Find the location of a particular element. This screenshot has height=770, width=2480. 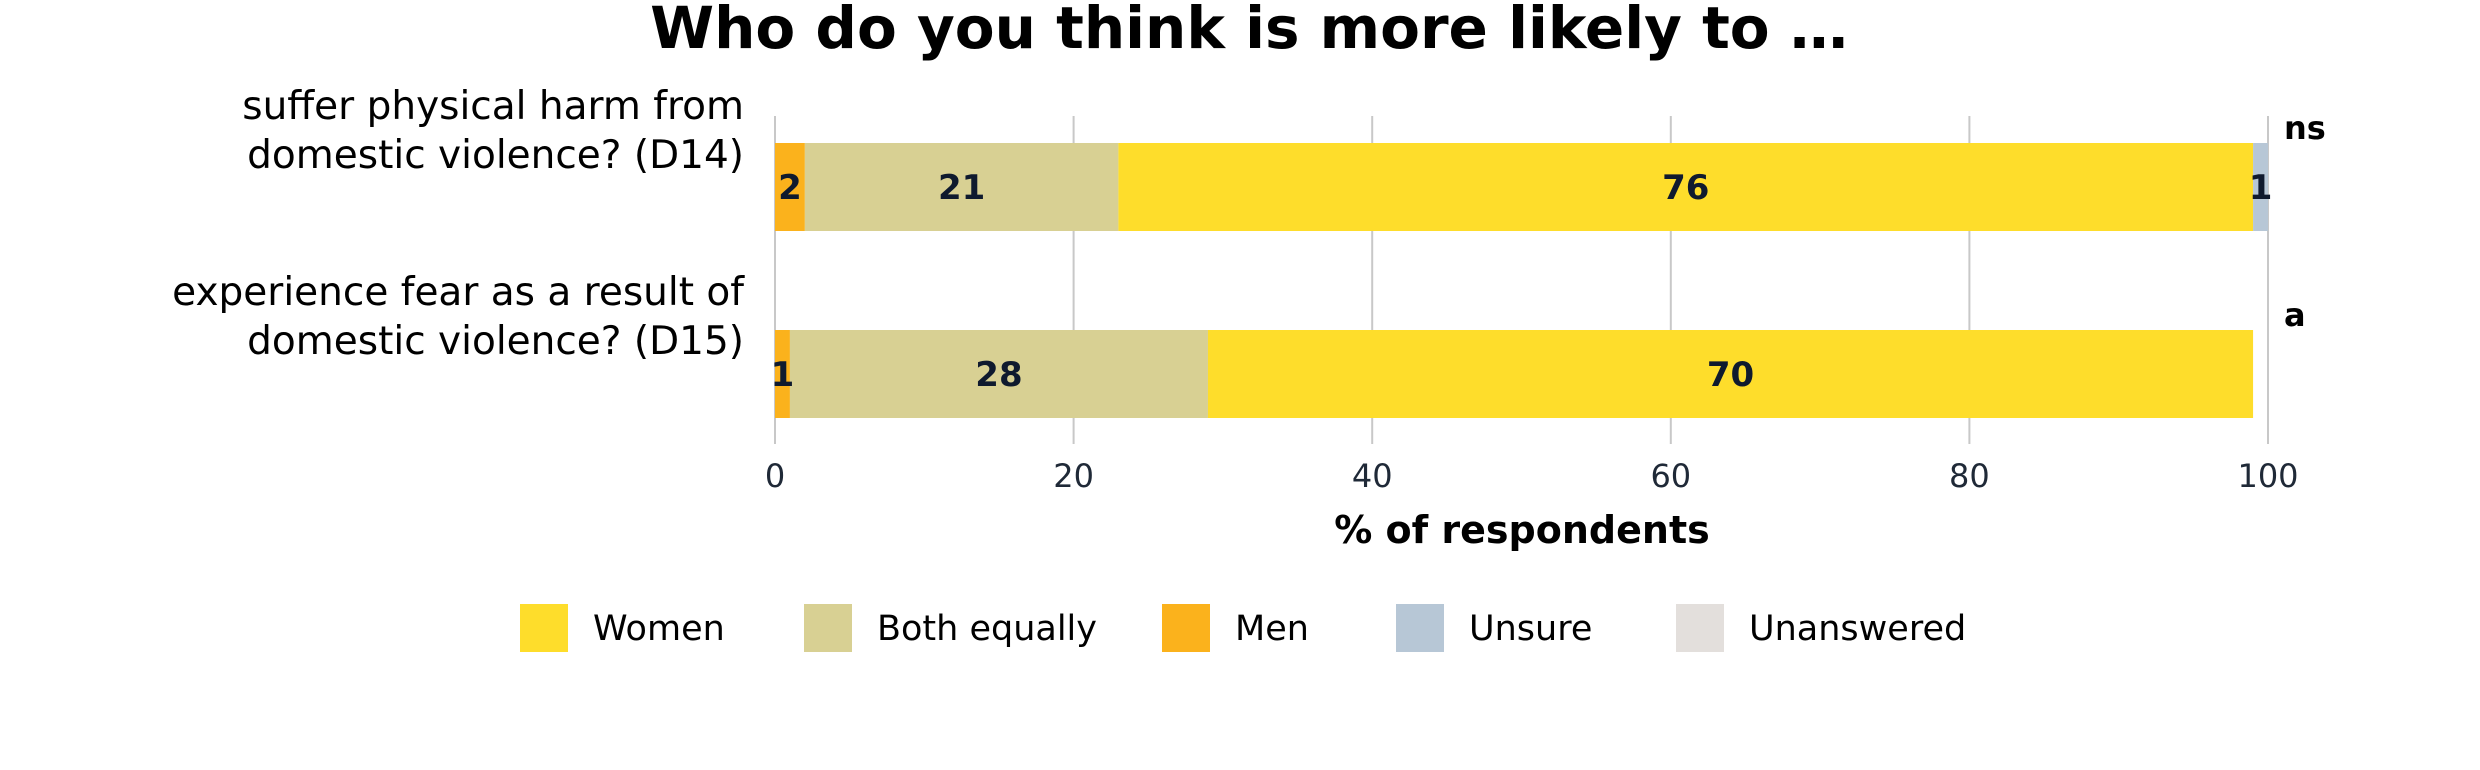

data-label: 2 is located at coordinates (790, 188).